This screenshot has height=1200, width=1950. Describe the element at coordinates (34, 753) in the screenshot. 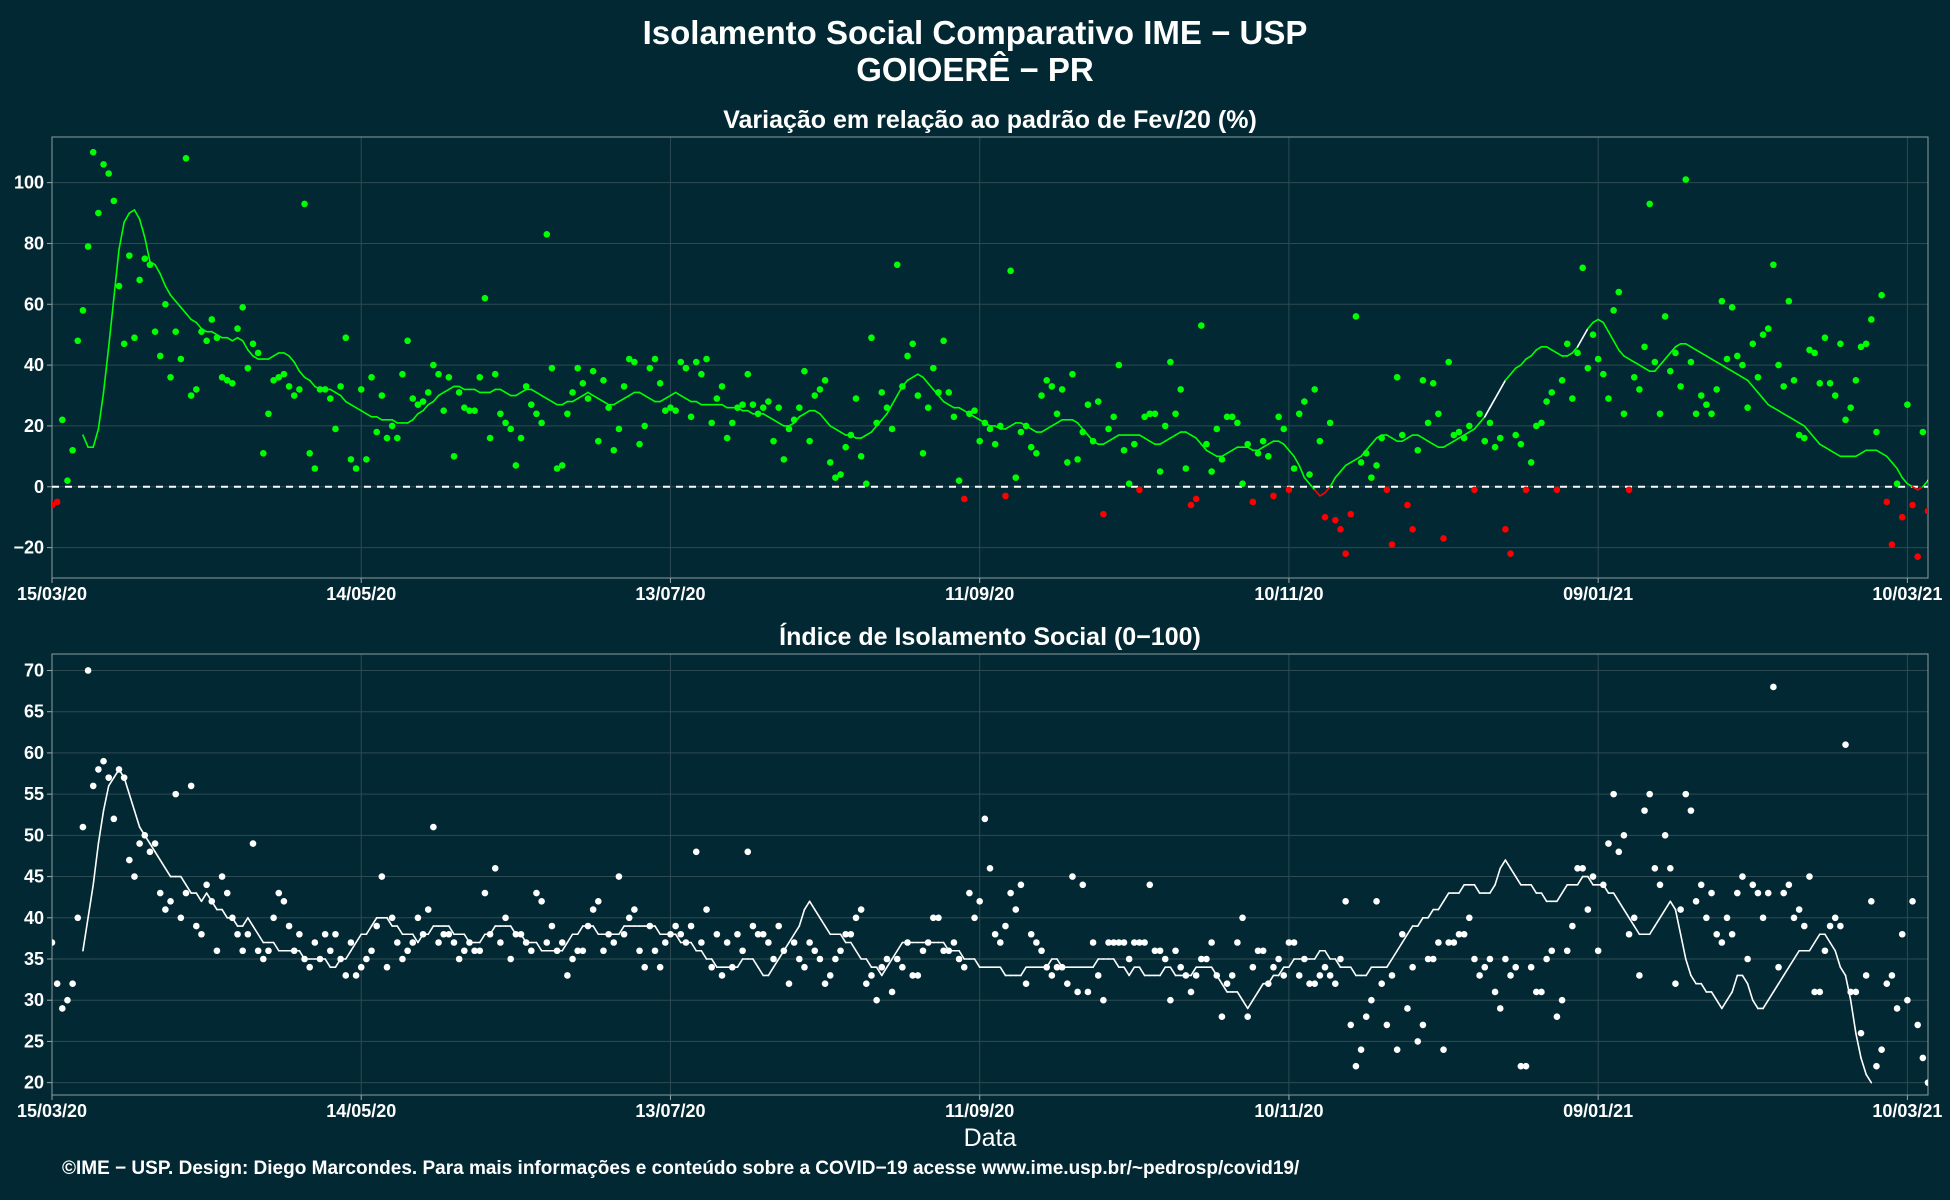

I see `y-tick-label: 60` at that location.